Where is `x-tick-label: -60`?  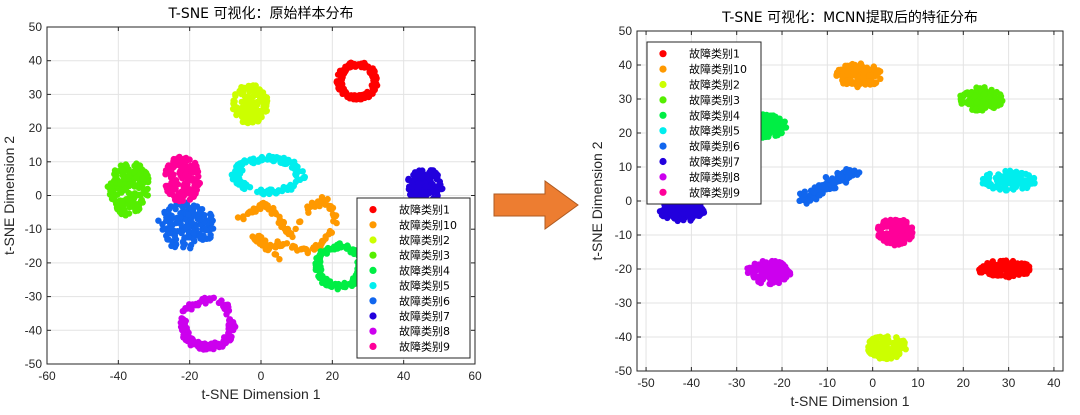 x-tick-label: -60 is located at coordinates (47, 376).